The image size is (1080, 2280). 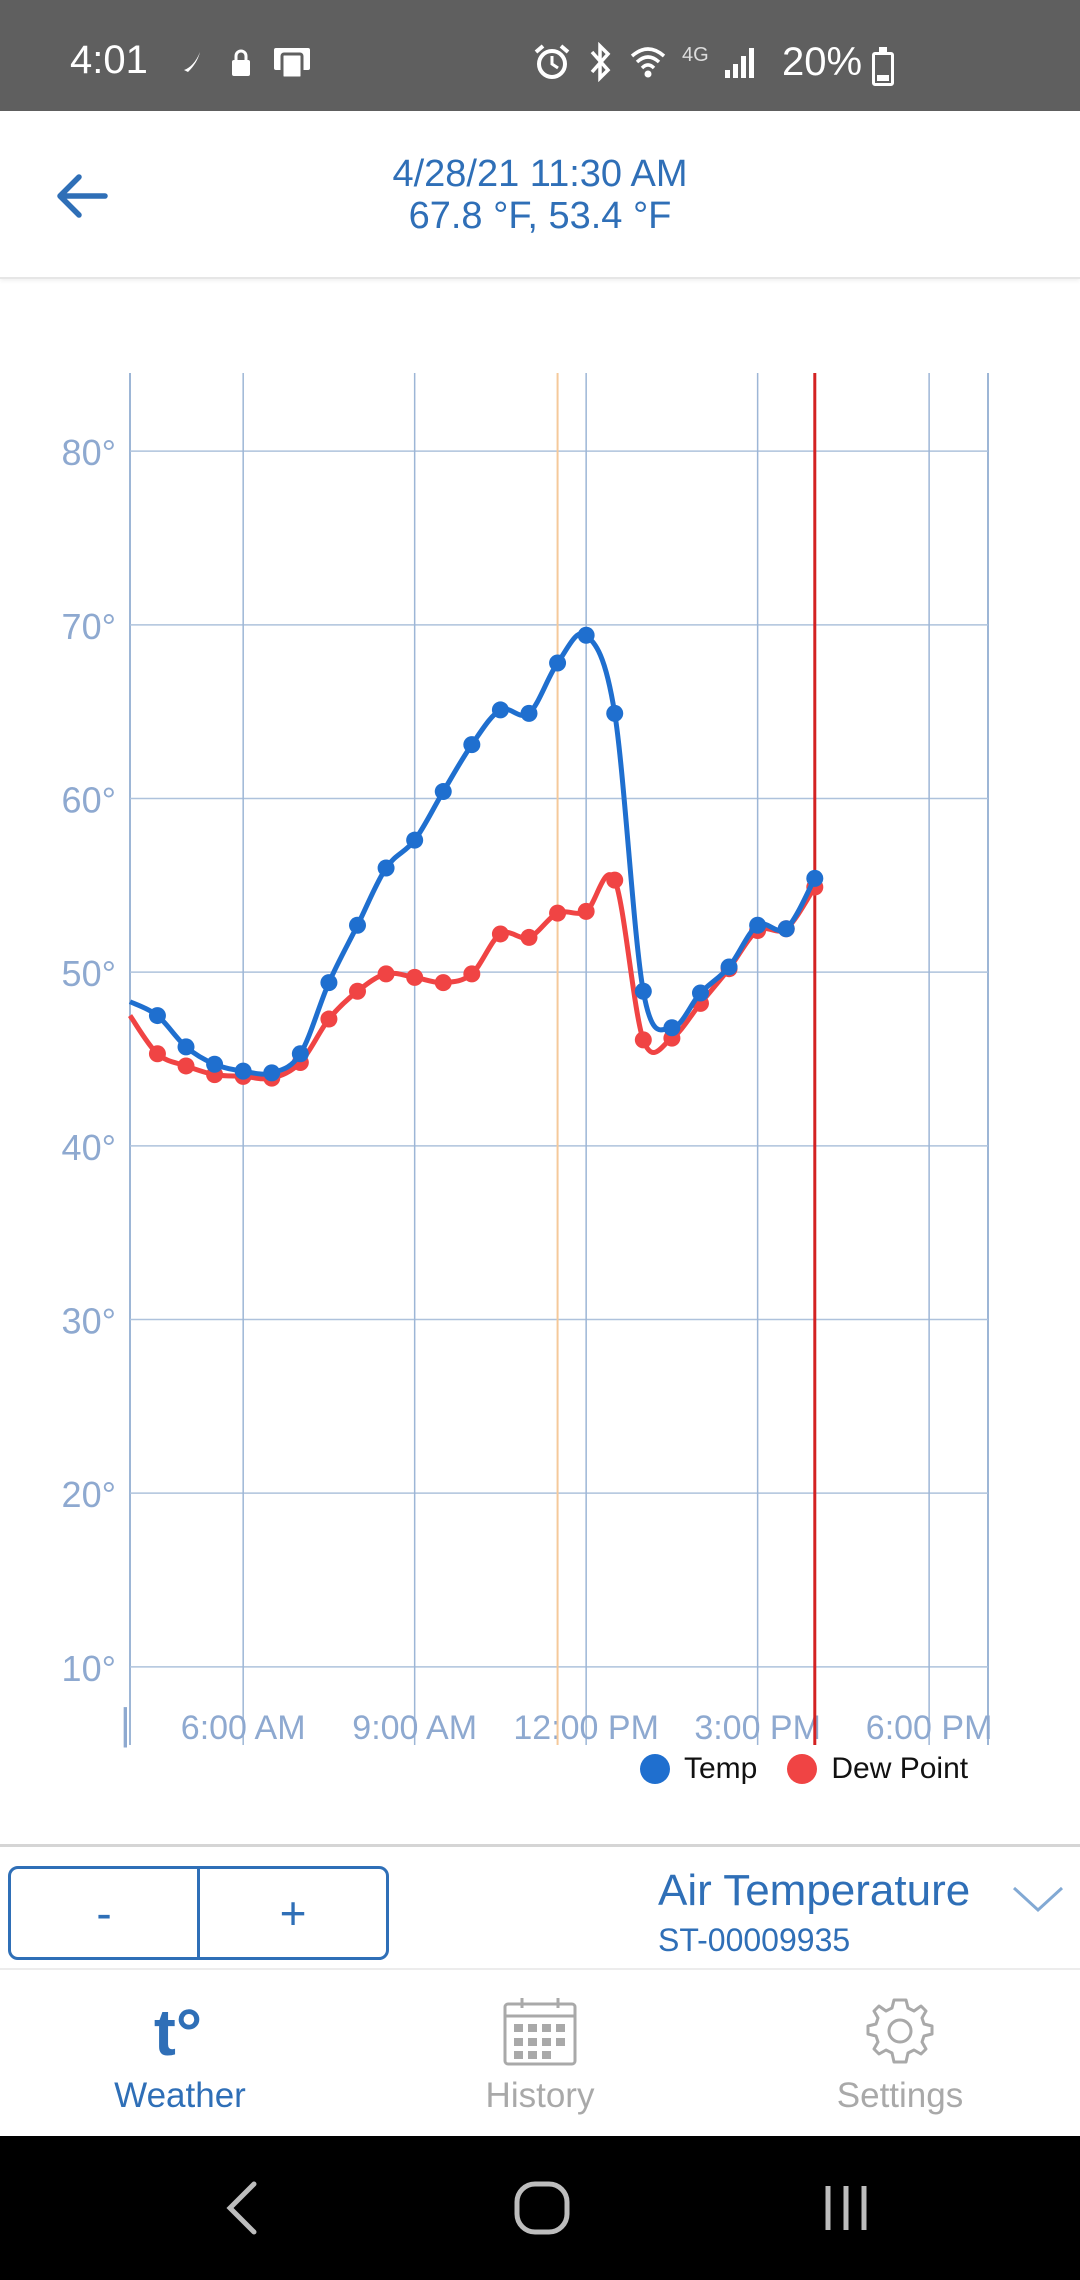 I want to click on nav-label-weather: Weather, so click(x=180, y=2095).